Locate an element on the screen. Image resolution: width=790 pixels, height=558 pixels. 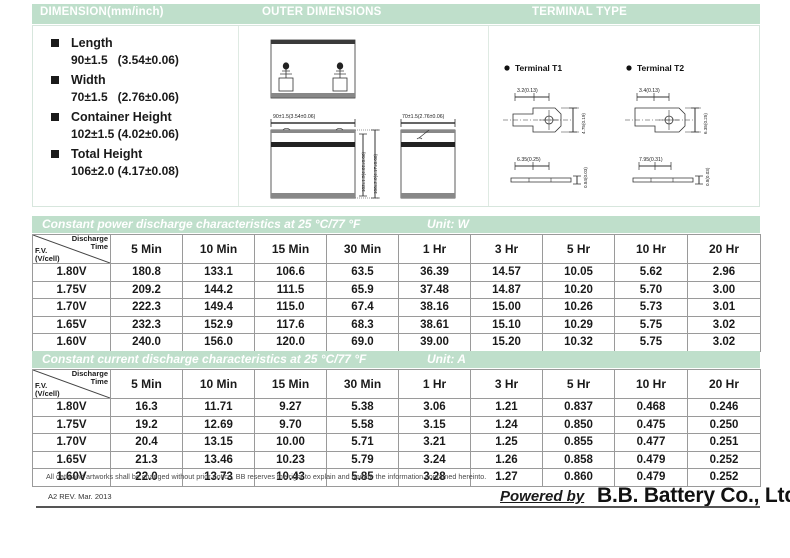
fv-cell: 1.70V is located at coordinates (71, 442).